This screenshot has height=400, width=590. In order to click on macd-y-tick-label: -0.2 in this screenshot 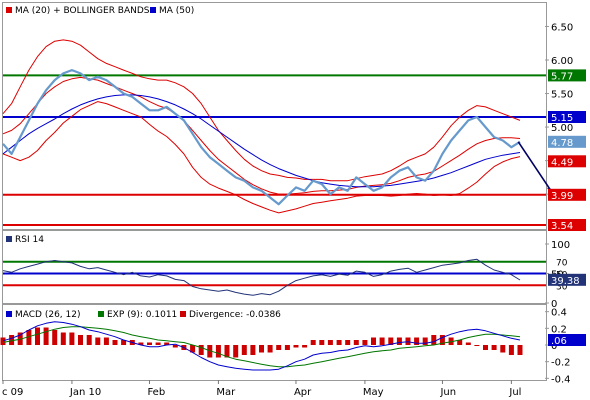, I will do `click(561, 363)`.